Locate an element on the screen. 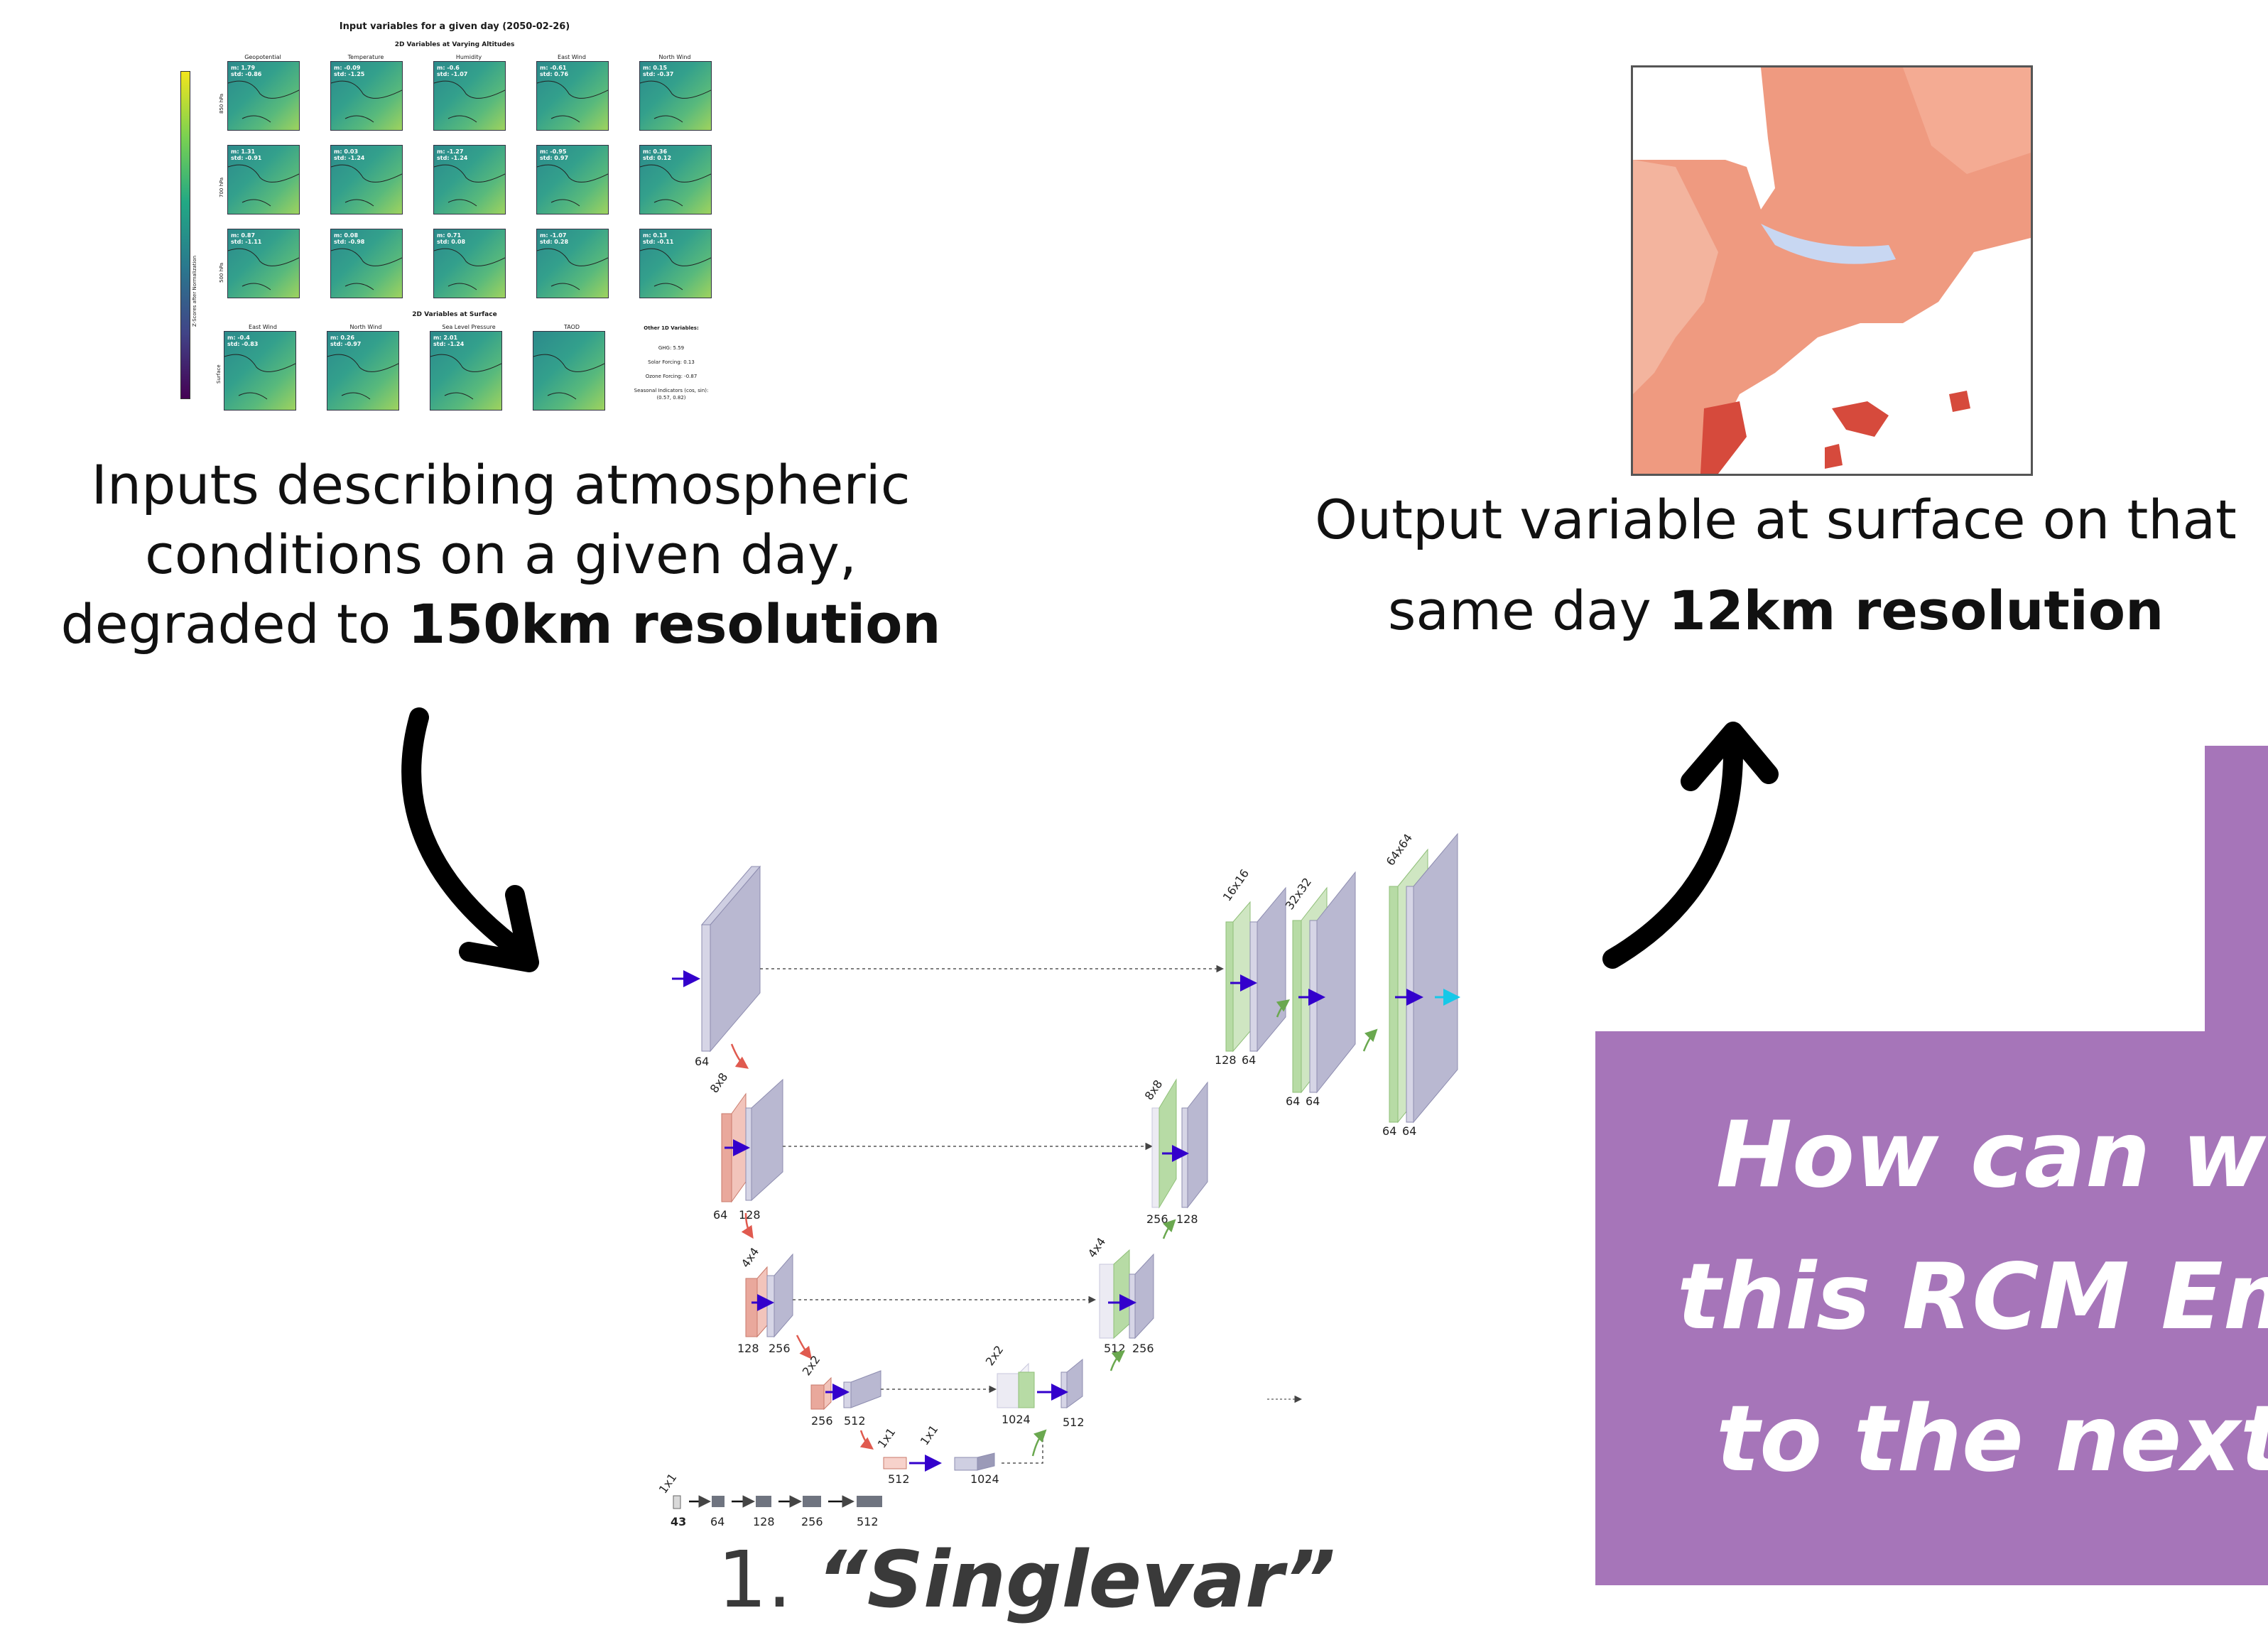  map-stat: m: -1.27 std: -1.24 is located at coordinates (452, 154).